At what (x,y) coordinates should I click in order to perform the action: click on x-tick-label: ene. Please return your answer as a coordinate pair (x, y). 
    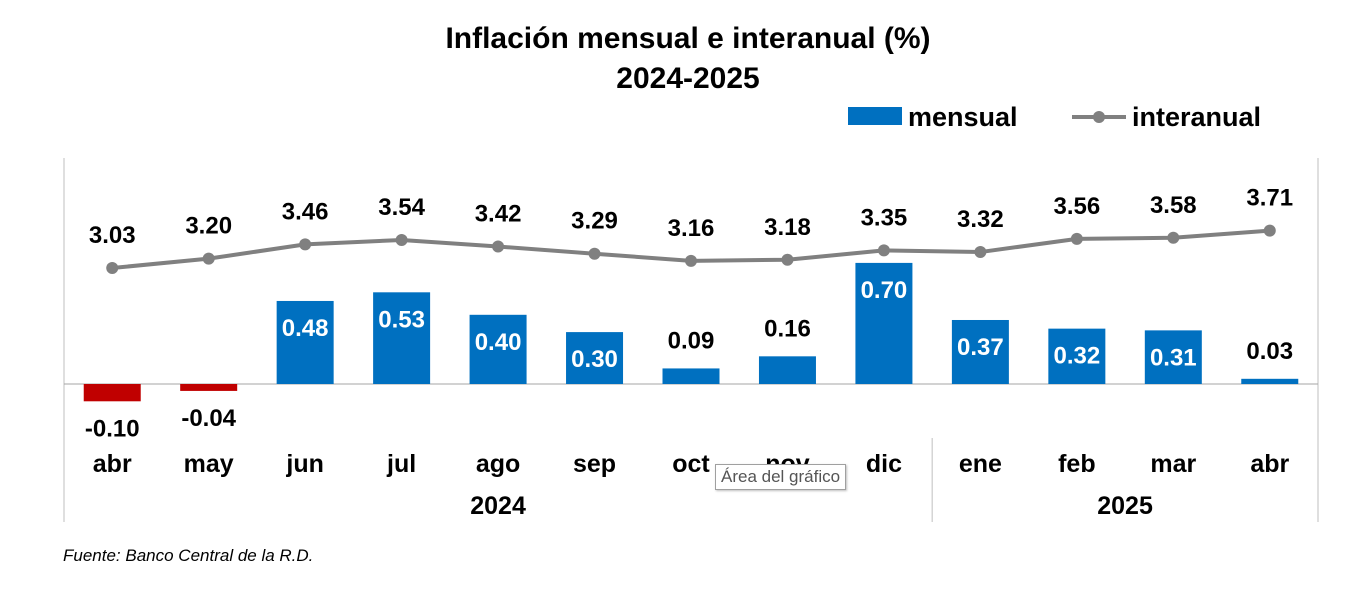
    Looking at the image, I should click on (980, 464).